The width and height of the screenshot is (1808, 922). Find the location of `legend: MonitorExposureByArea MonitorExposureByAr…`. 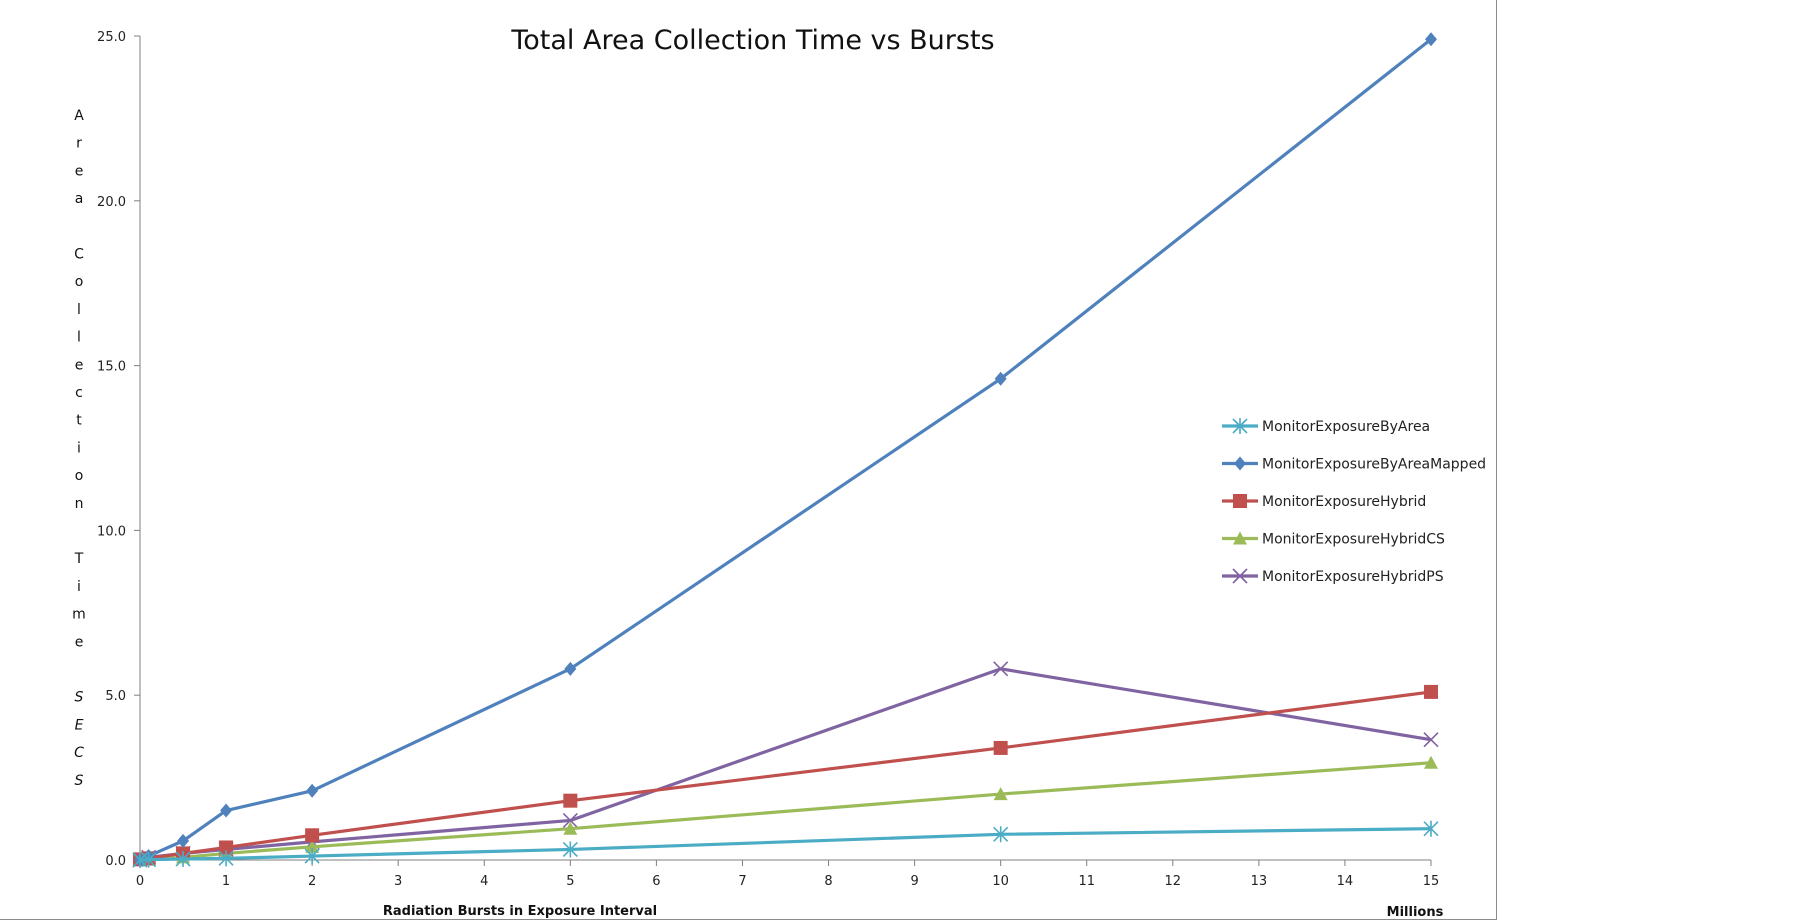

legend: MonitorExposureByArea MonitorExposureByAr… is located at coordinates (1354, 501).